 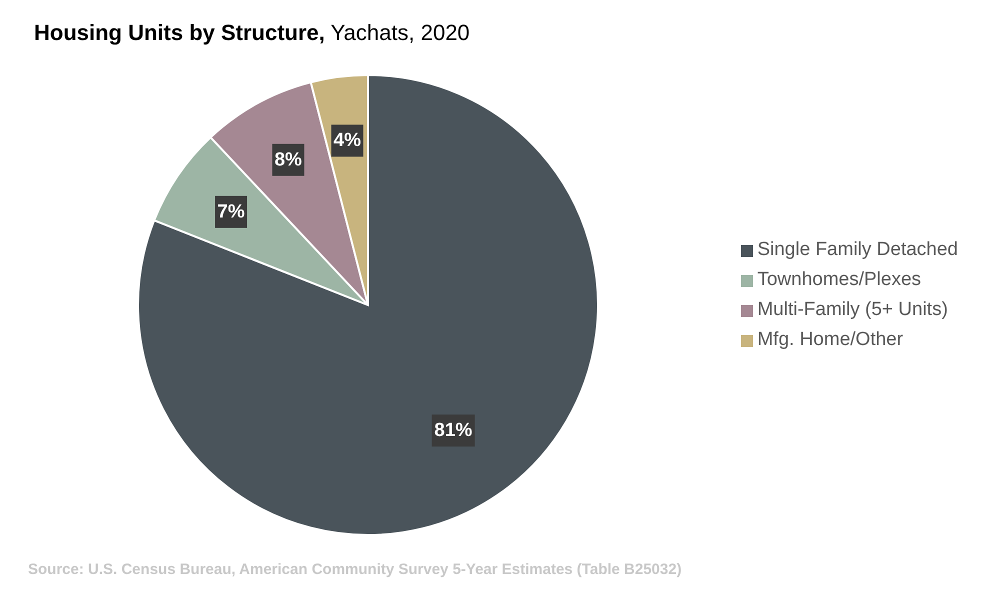 What do you see at coordinates (453, 431) in the screenshot?
I see `data-label: 81%` at bounding box center [453, 431].